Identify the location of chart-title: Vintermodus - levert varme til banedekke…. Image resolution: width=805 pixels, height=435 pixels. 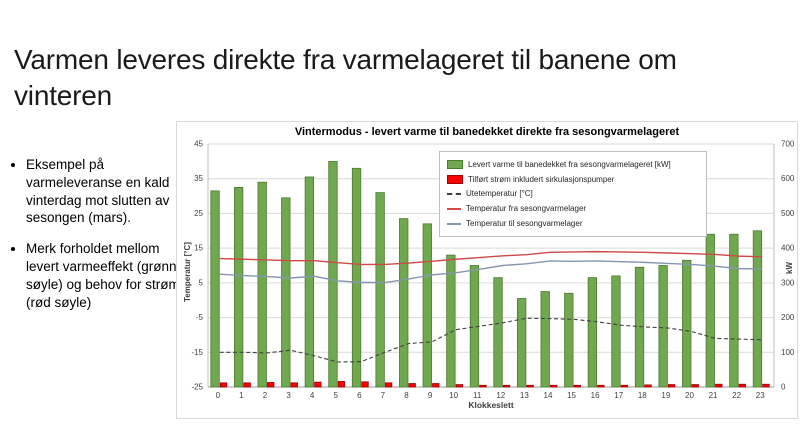
(487, 132).